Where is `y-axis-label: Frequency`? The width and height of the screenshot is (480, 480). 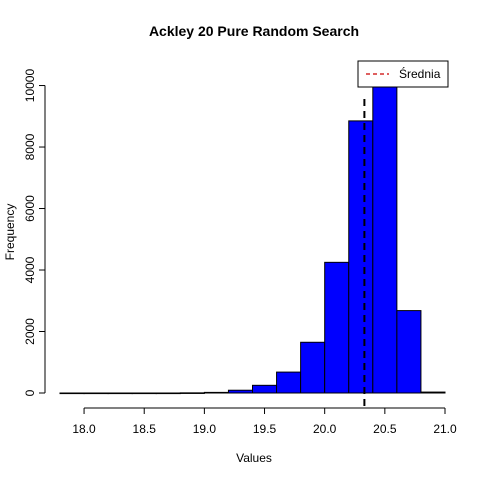 y-axis-label: Frequency is located at coordinates (10, 232).